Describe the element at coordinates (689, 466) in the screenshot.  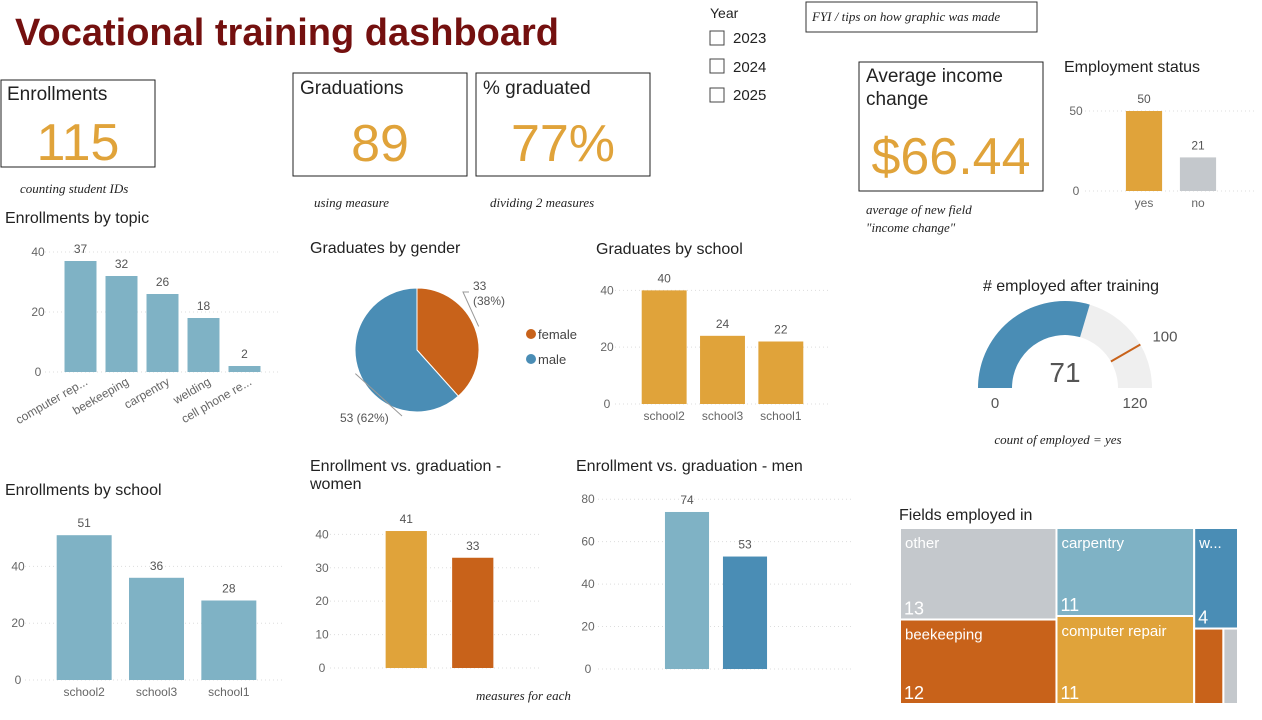
I see `chart-title: Enrollment vs. graduation - men` at that location.